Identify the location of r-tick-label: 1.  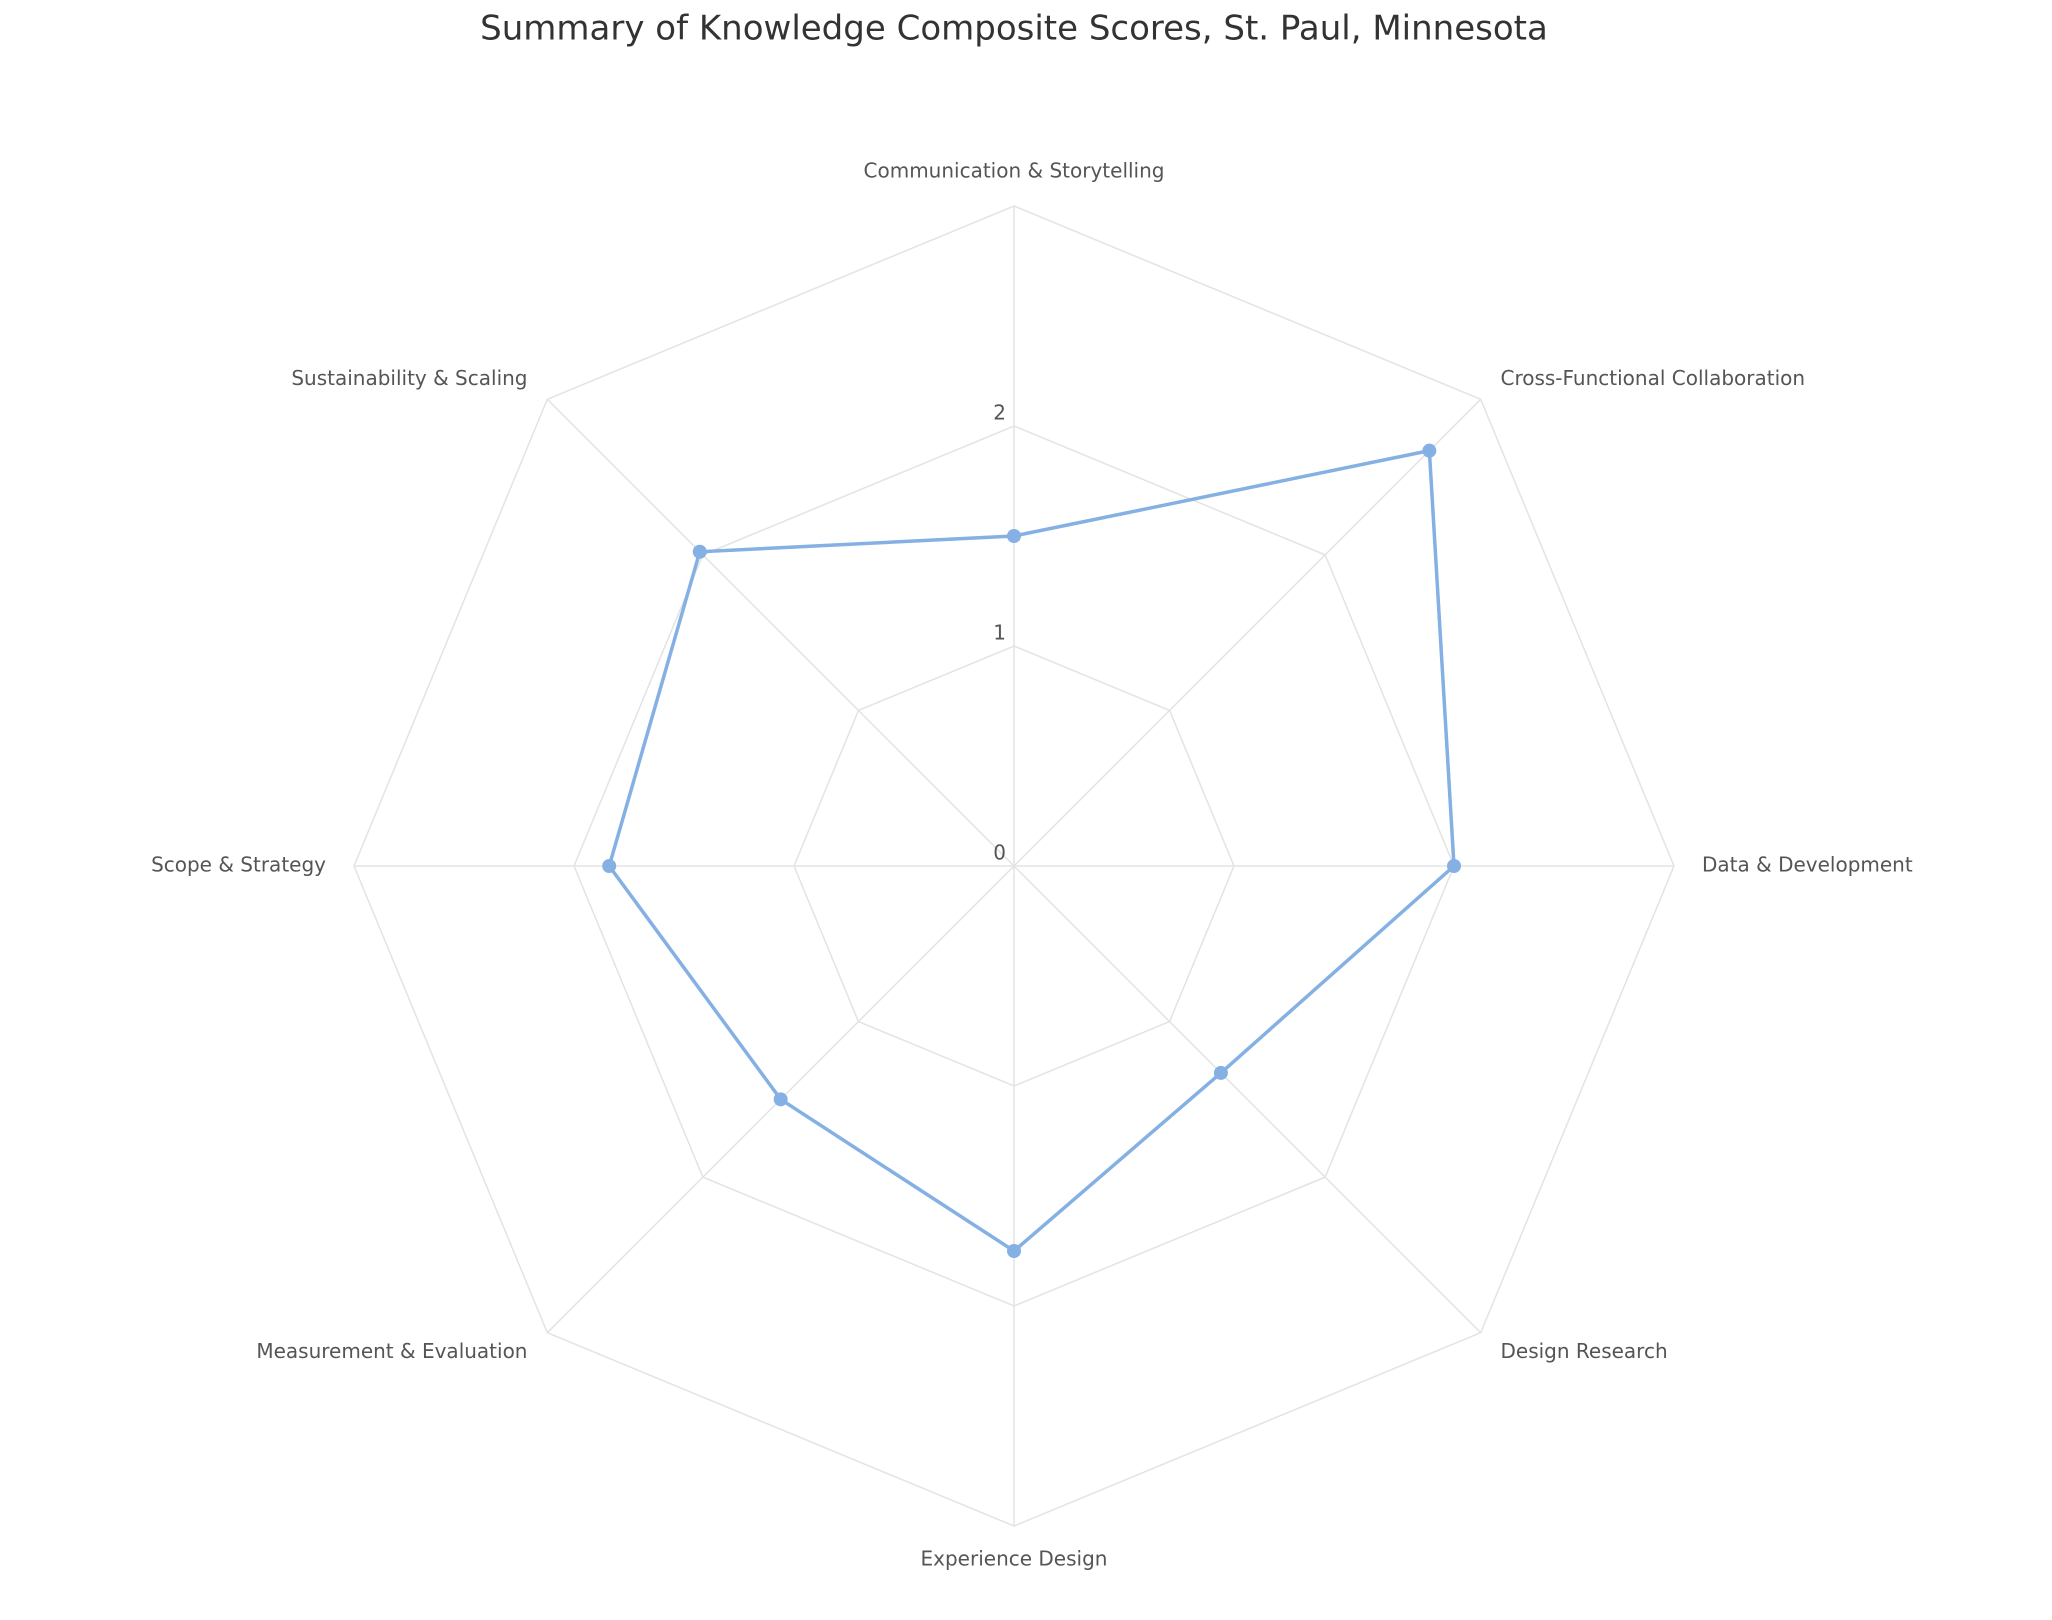
(999, 633).